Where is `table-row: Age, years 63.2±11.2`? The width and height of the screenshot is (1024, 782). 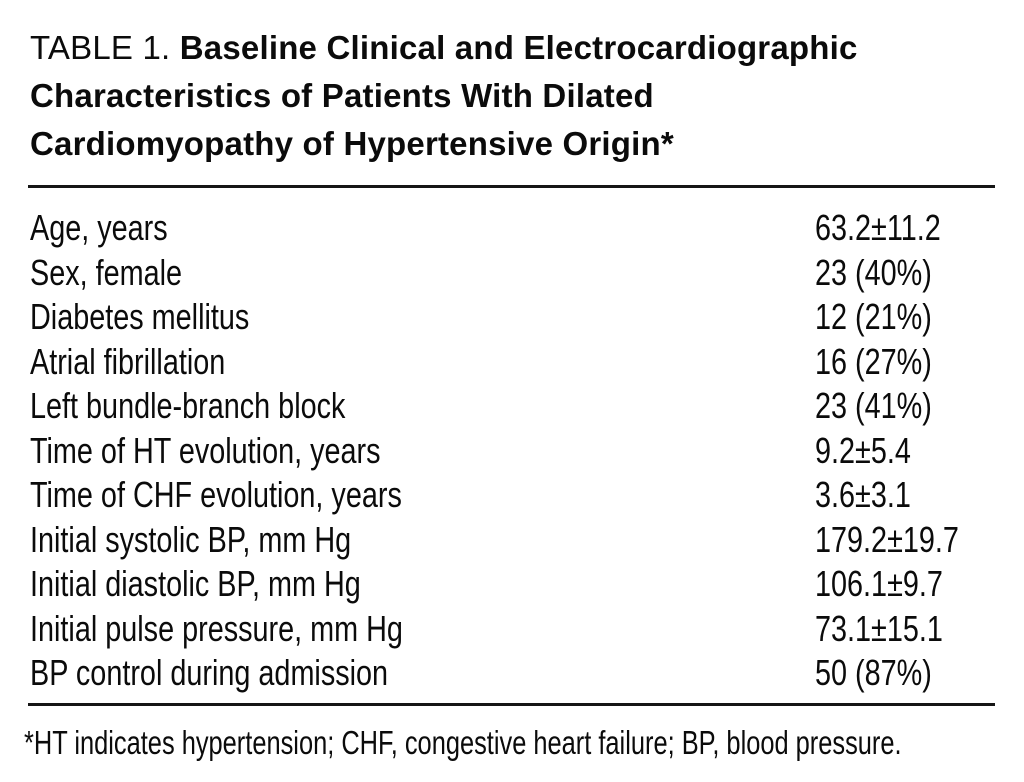 table-row: Age, years 63.2±11.2 is located at coordinates (512, 228).